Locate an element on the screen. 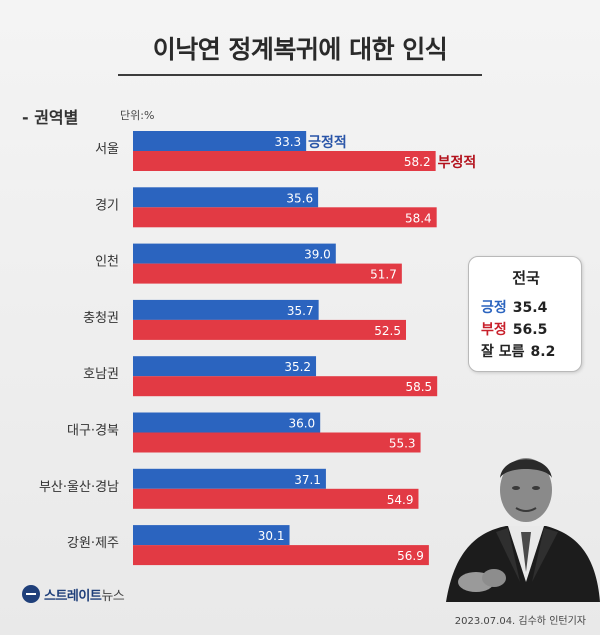  national-unknown-value: 8.2 is located at coordinates (543, 352).